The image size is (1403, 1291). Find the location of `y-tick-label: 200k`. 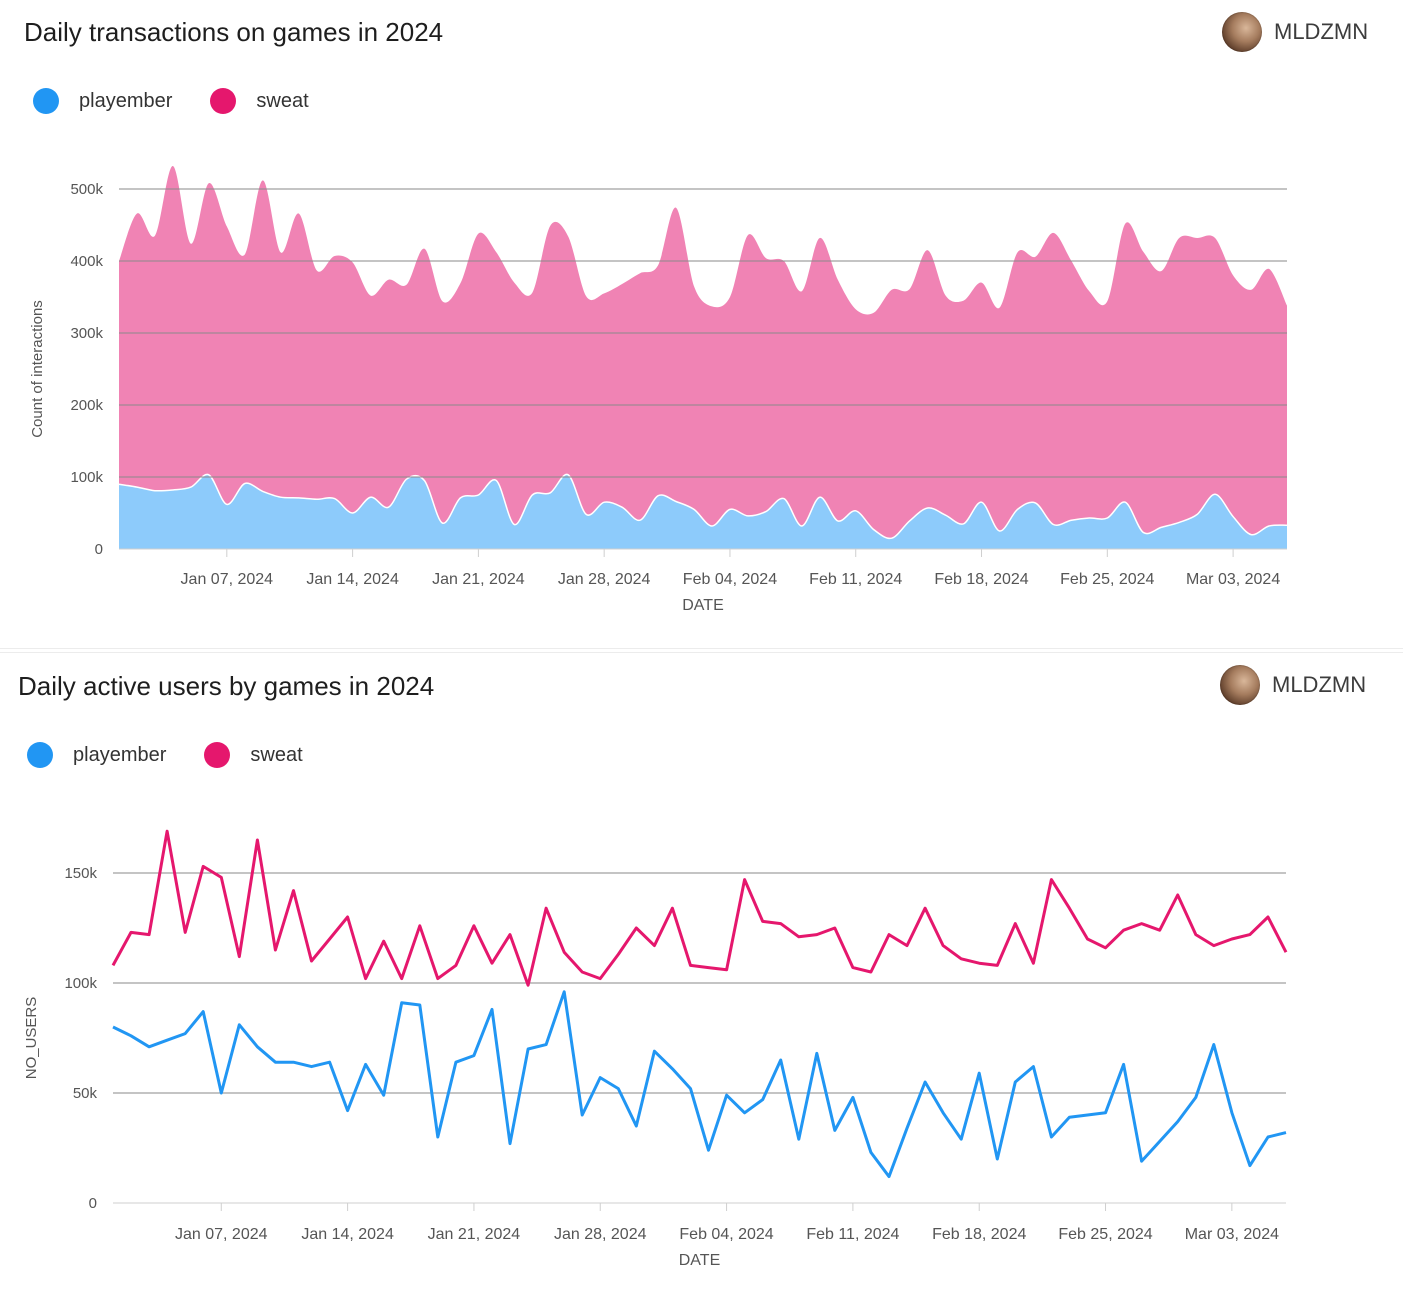

y-tick-label: 200k is located at coordinates (86, 405).